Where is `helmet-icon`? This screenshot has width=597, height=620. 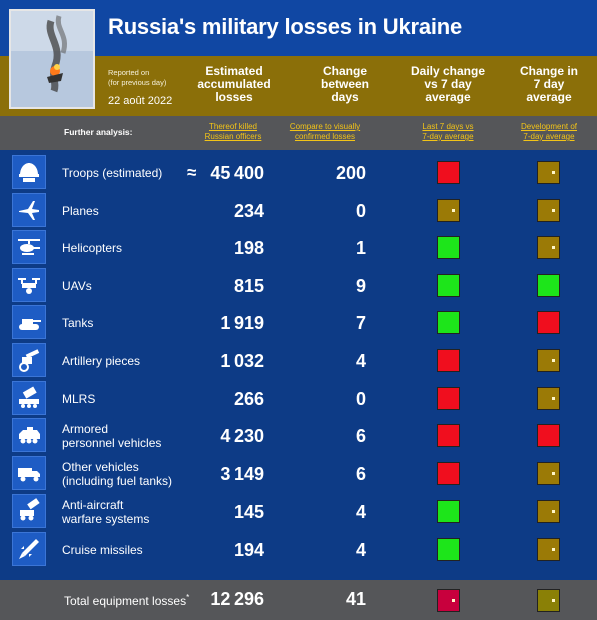
helmet-icon is located at coordinates (29, 172).